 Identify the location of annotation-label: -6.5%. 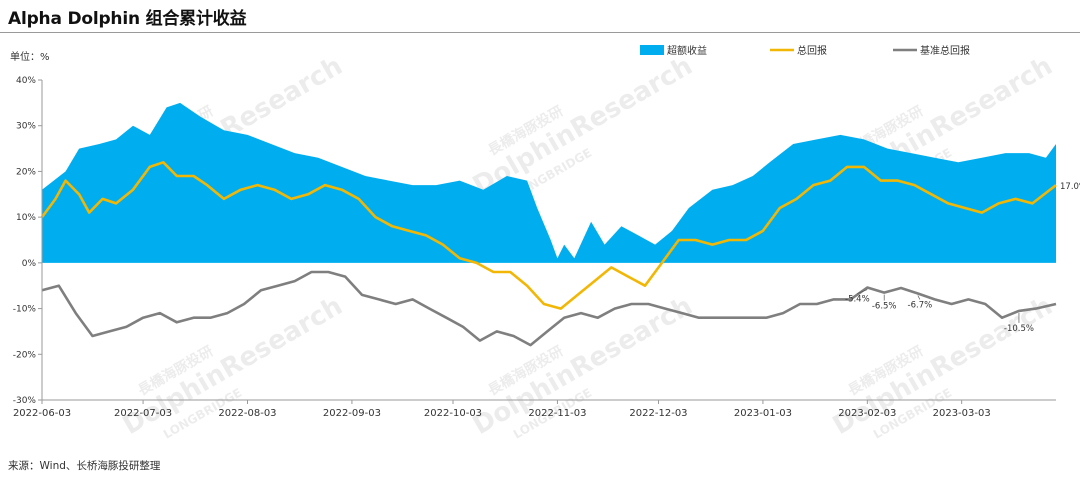
(884, 307).